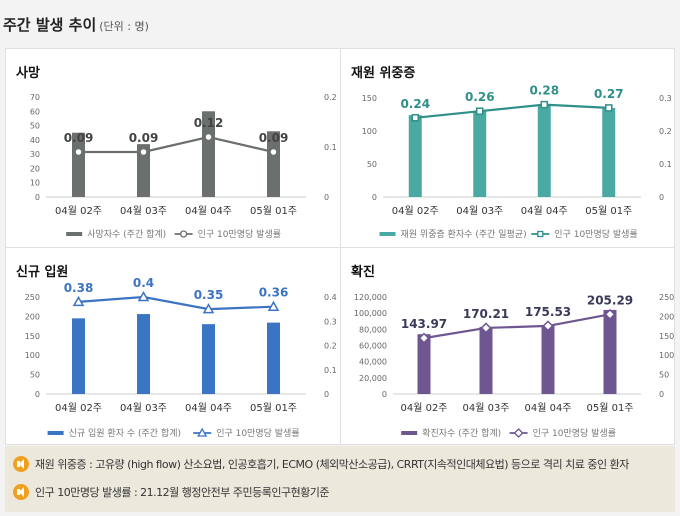 The height and width of the screenshot is (516, 680). What do you see at coordinates (32, 316) in the screenshot?
I see `y-tick-left: 200` at bounding box center [32, 316].